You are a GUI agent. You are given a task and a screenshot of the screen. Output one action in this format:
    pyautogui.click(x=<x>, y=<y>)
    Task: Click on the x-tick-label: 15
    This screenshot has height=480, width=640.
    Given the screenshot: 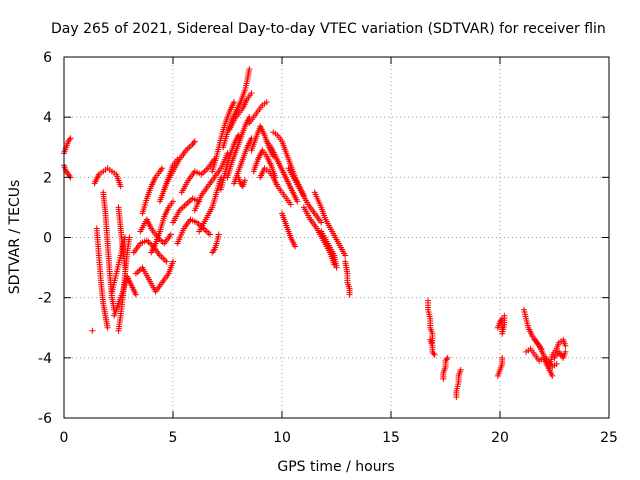 What is the action you would take?
    pyautogui.click(x=391, y=438)
    